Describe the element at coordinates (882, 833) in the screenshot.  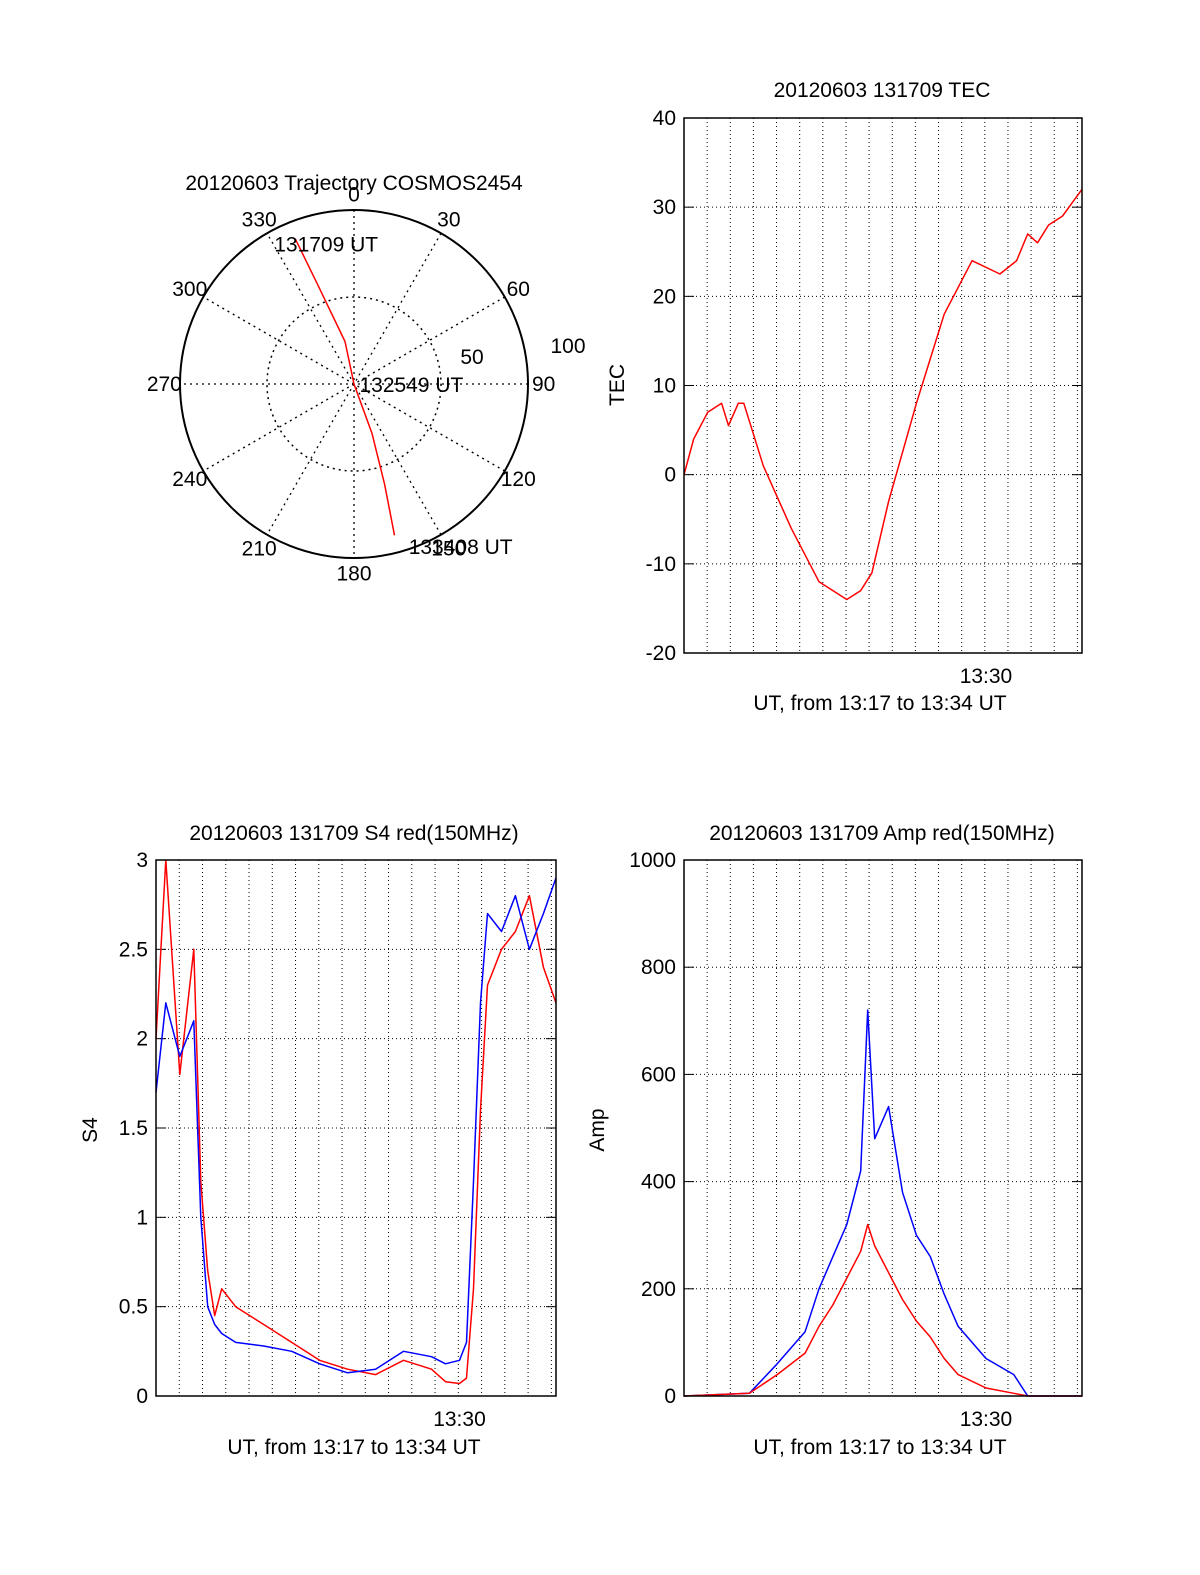
I see `amp-title: 20120603 131709 Amp red(150MHz)` at that location.